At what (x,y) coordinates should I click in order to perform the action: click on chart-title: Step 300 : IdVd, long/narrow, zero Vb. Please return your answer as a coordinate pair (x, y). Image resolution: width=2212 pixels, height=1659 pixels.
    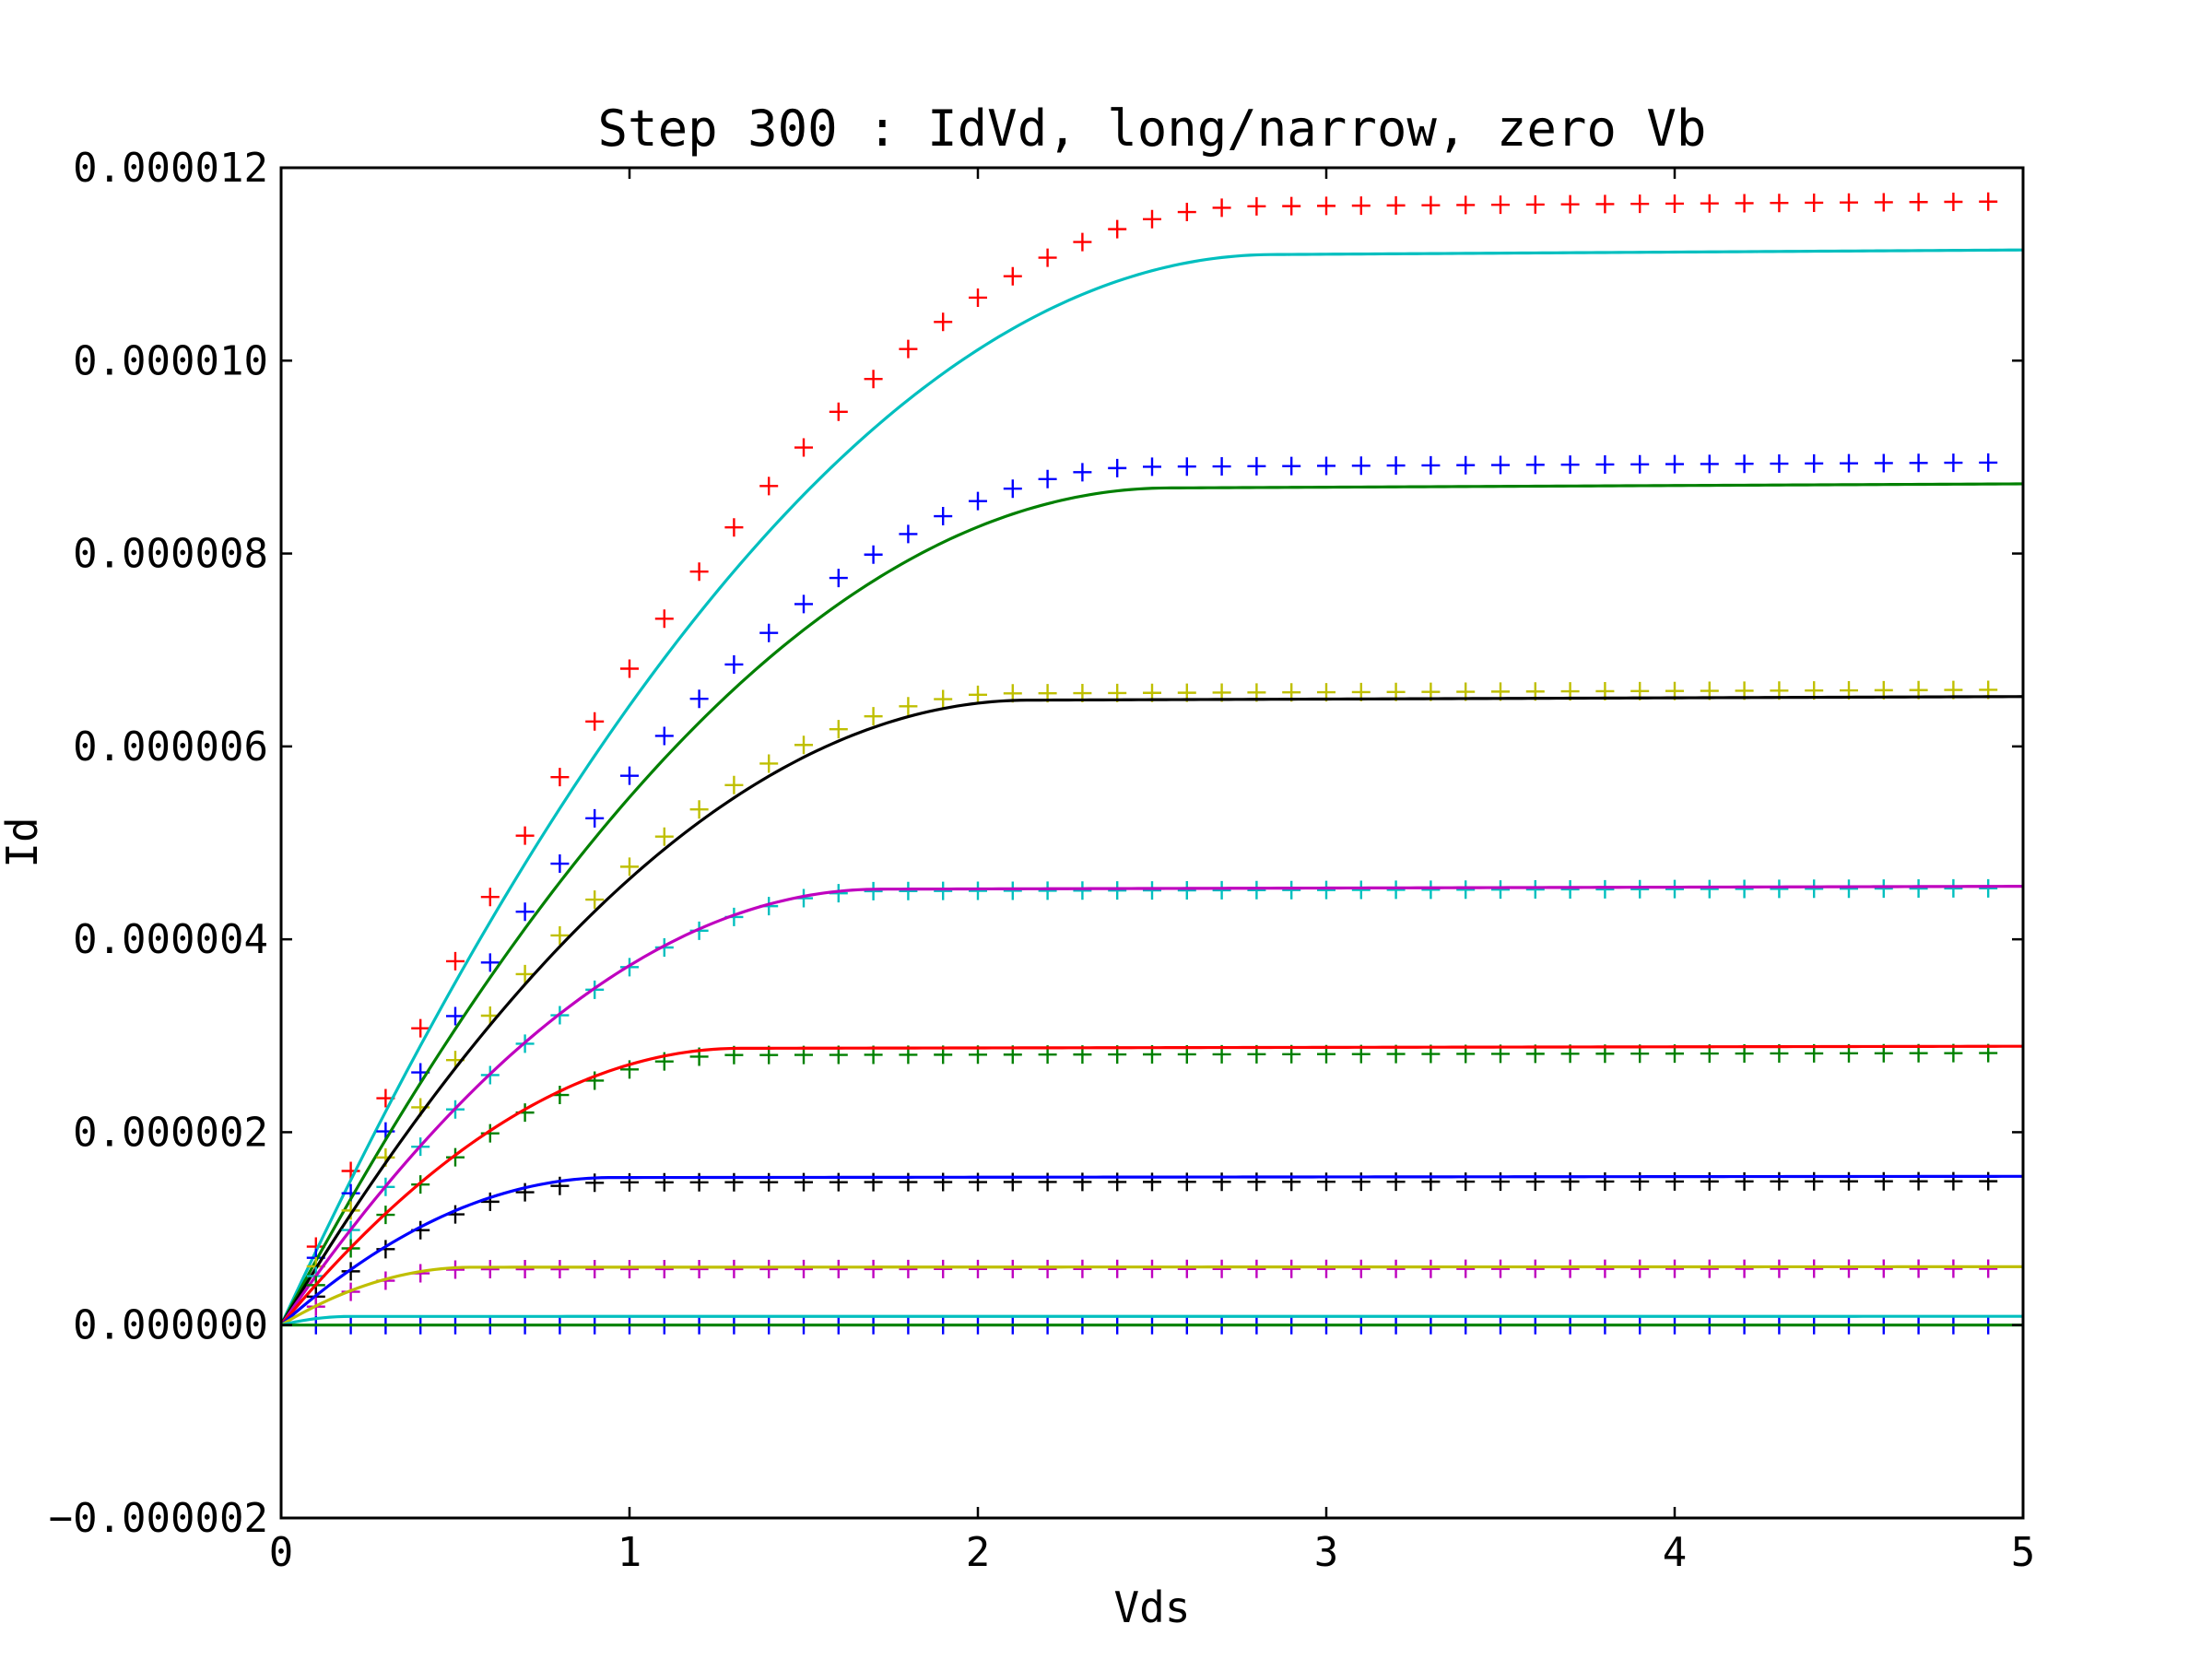
    Looking at the image, I should click on (1152, 129).